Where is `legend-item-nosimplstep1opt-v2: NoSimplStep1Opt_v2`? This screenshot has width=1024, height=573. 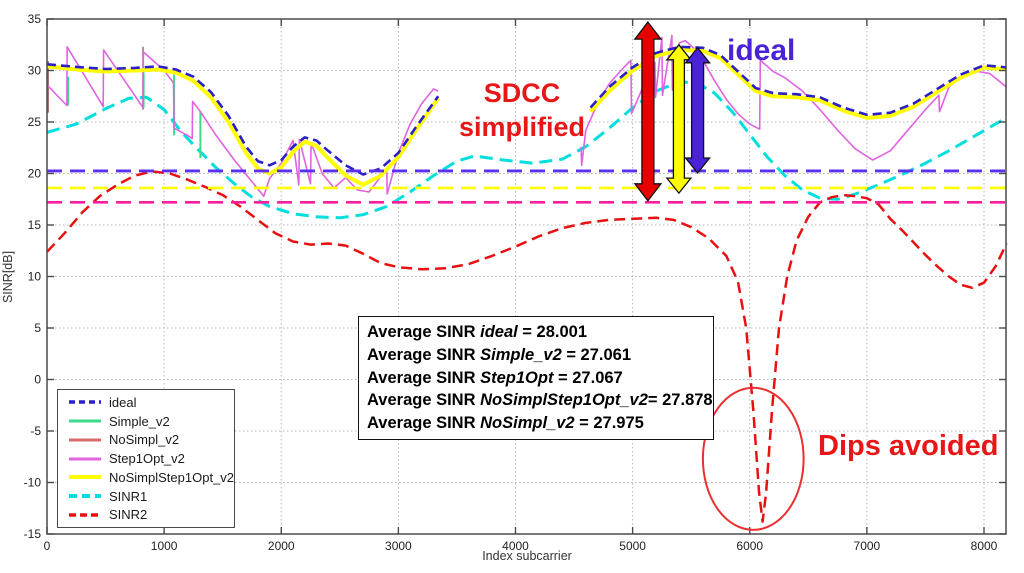
legend-item-nosimplstep1opt-v2: NoSimplStep1Opt_v2 is located at coordinates (151, 477).